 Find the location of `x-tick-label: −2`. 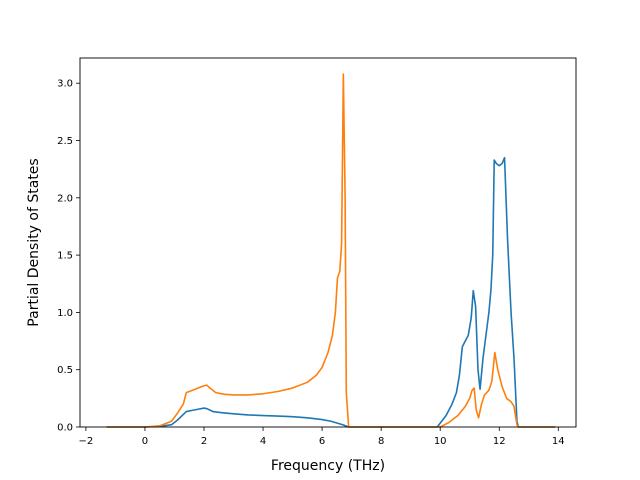

x-tick-label: −2 is located at coordinates (86, 441).